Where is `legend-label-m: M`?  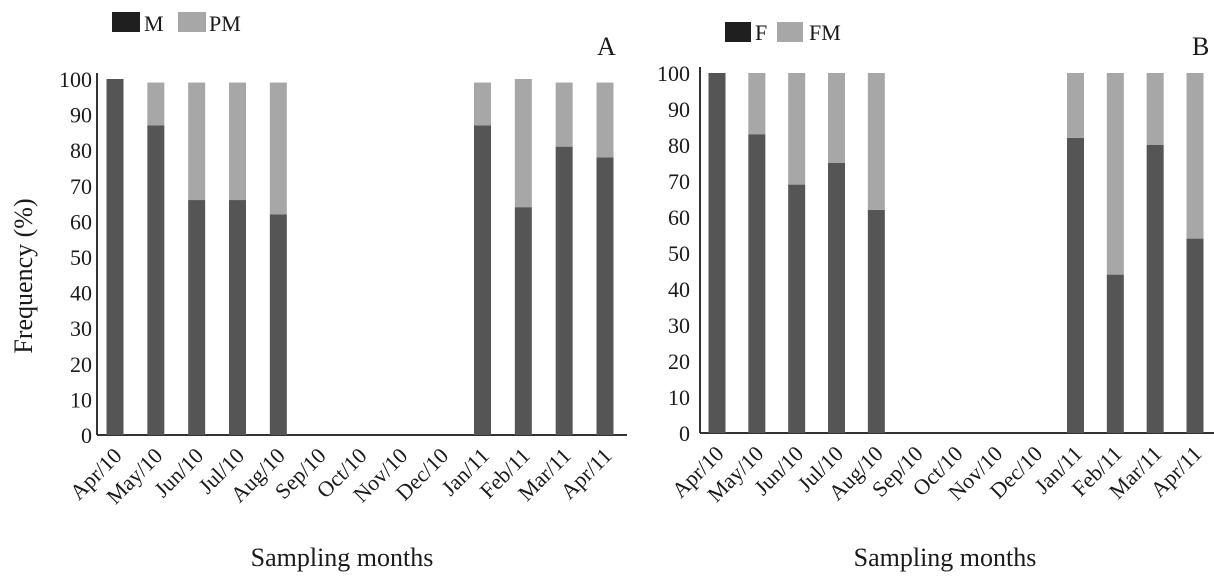 legend-label-m: M is located at coordinates (154, 23).